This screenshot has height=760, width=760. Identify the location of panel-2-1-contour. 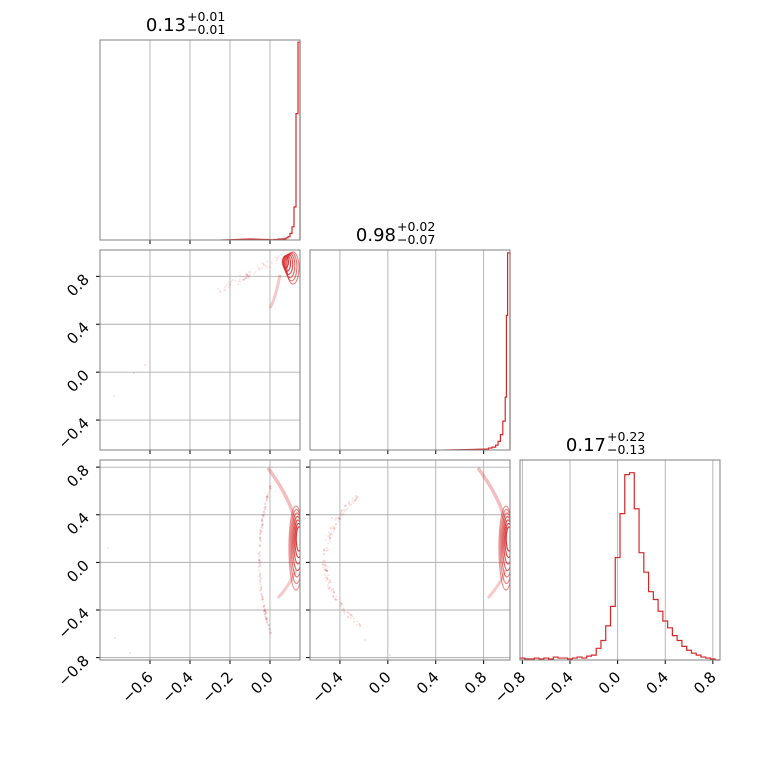
(507, 539).